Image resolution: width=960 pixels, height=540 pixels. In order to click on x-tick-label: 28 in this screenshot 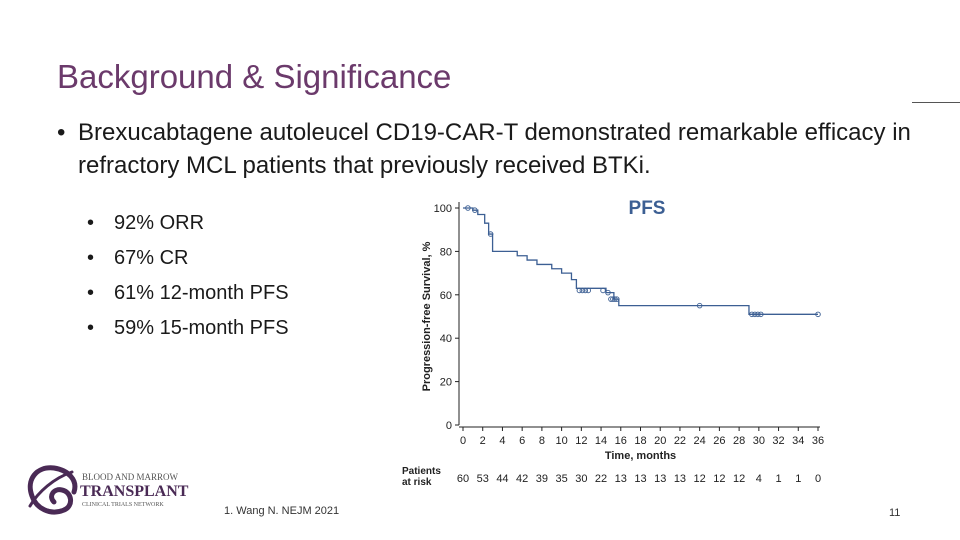, I will do `click(739, 441)`.